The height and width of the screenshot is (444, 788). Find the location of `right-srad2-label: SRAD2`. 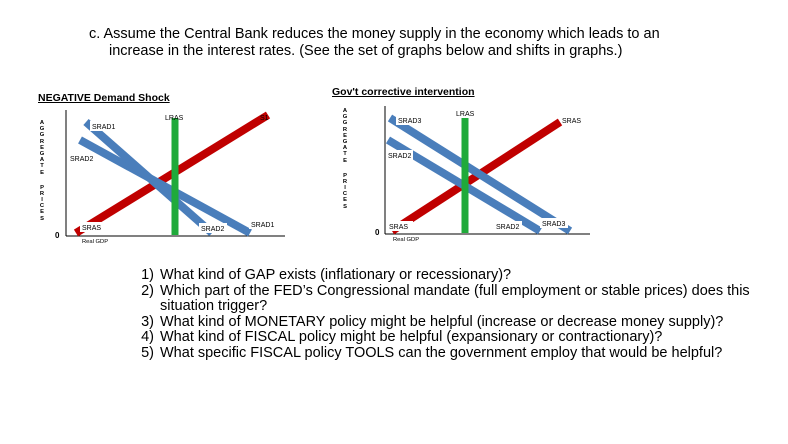

right-srad2-label: SRAD2 is located at coordinates (399, 156).